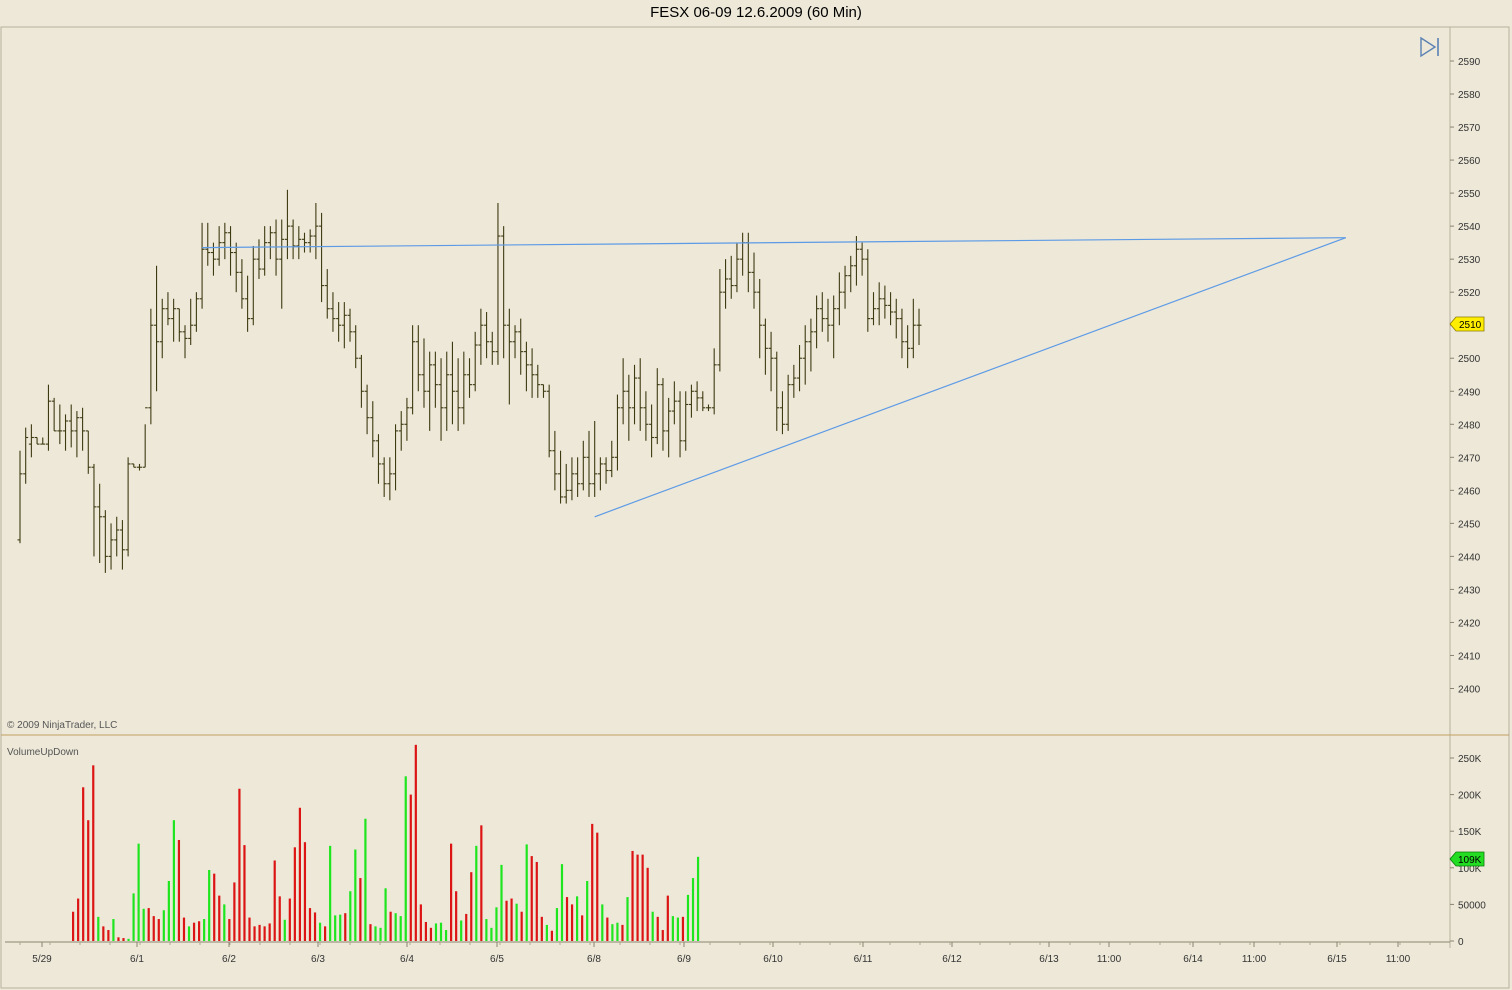 Image resolution: width=1512 pixels, height=990 pixels. Describe the element at coordinates (1398, 959) in the screenshot. I see `time-tick-label: 11:00` at that location.